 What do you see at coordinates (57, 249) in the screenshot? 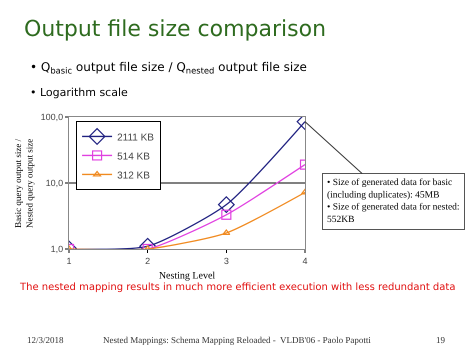
I see `y-tick-label: 1,0` at bounding box center [57, 249].